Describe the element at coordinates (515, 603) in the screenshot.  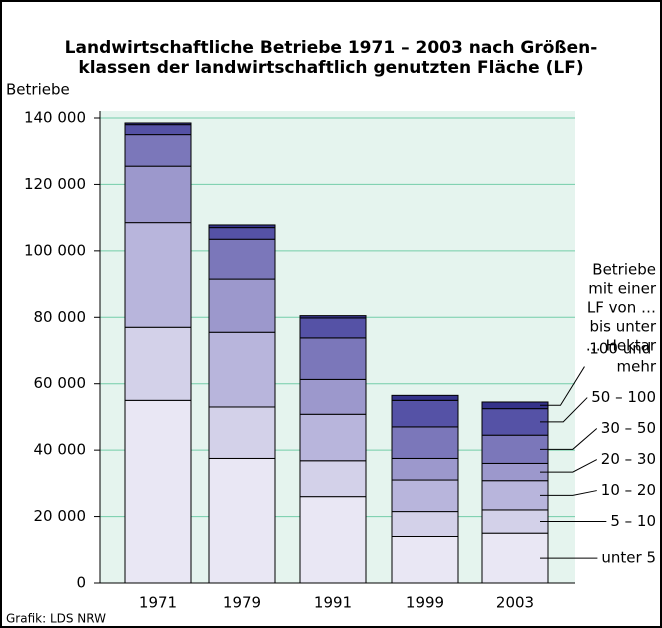
I see `x-tick-label: 2003` at that location.